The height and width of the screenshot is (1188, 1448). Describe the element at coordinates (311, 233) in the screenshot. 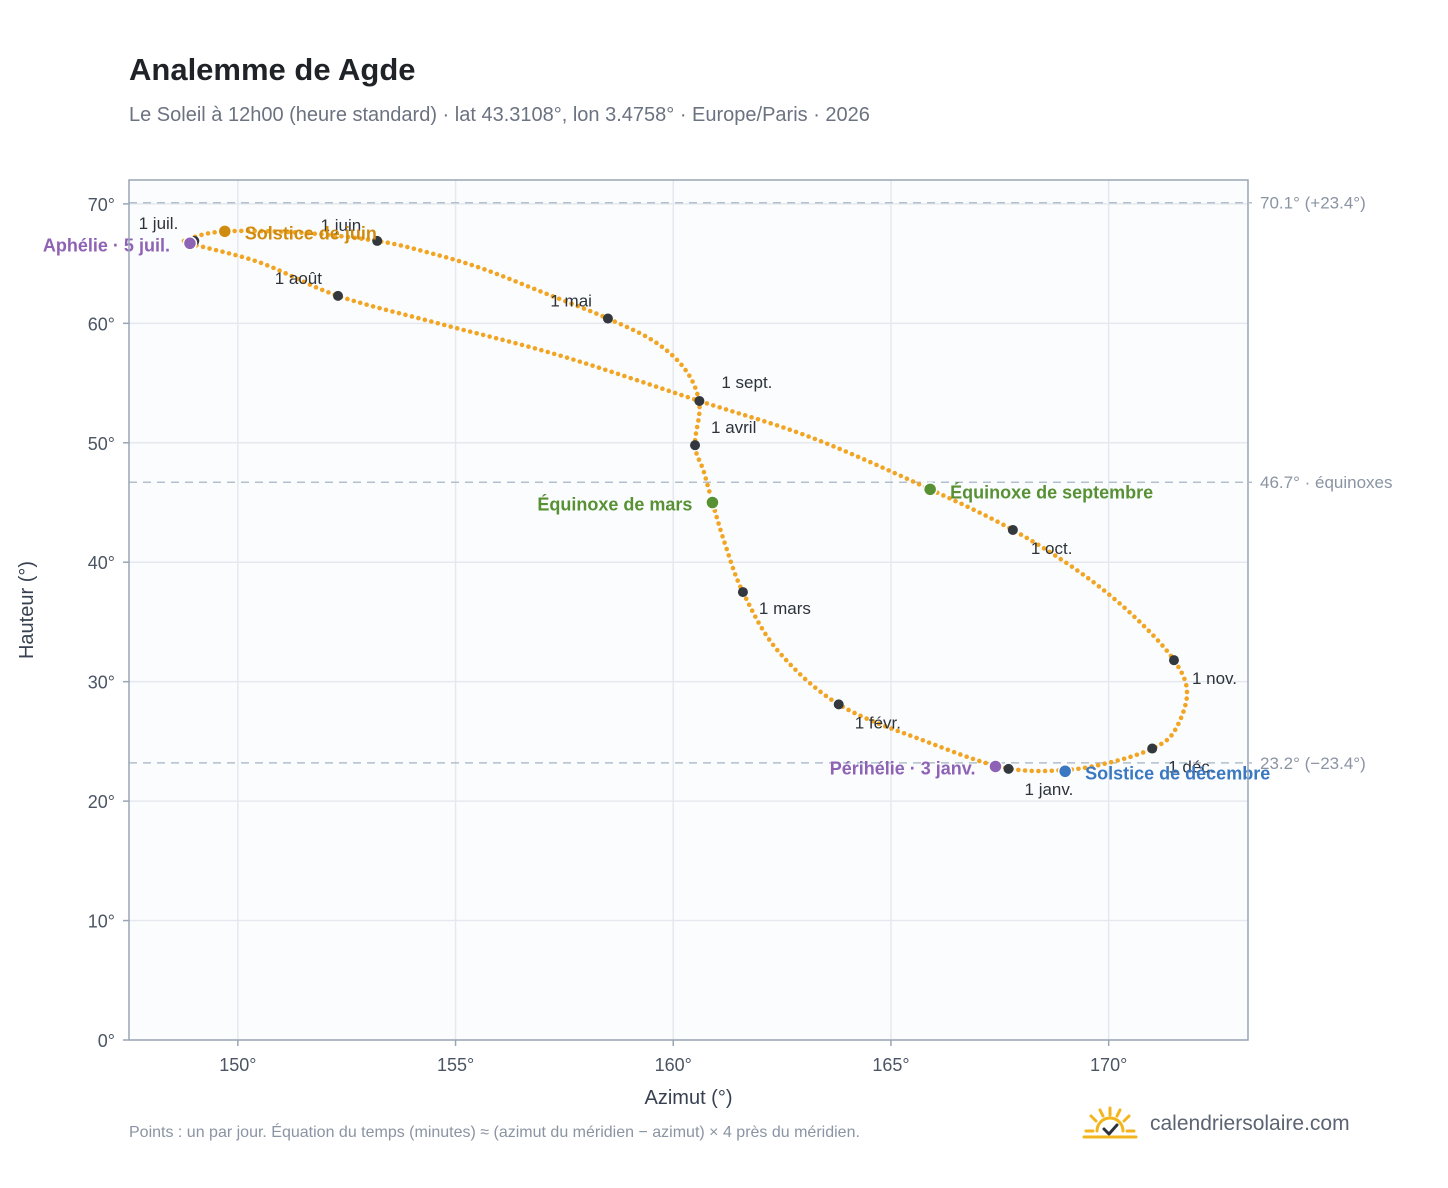

I see `event-label: Solstice de juin` at that location.